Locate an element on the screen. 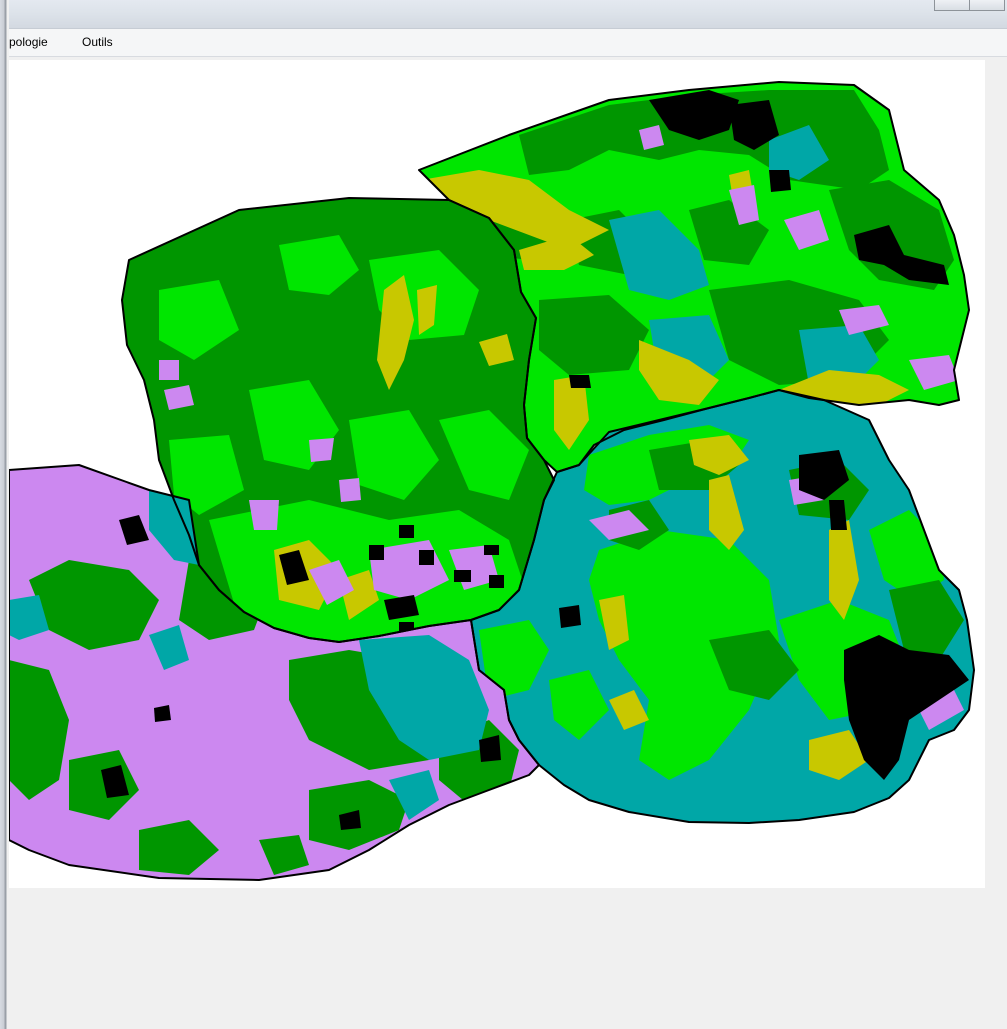 The width and height of the screenshot is (1007, 1029). maximize-button is located at coordinates (987, 5).